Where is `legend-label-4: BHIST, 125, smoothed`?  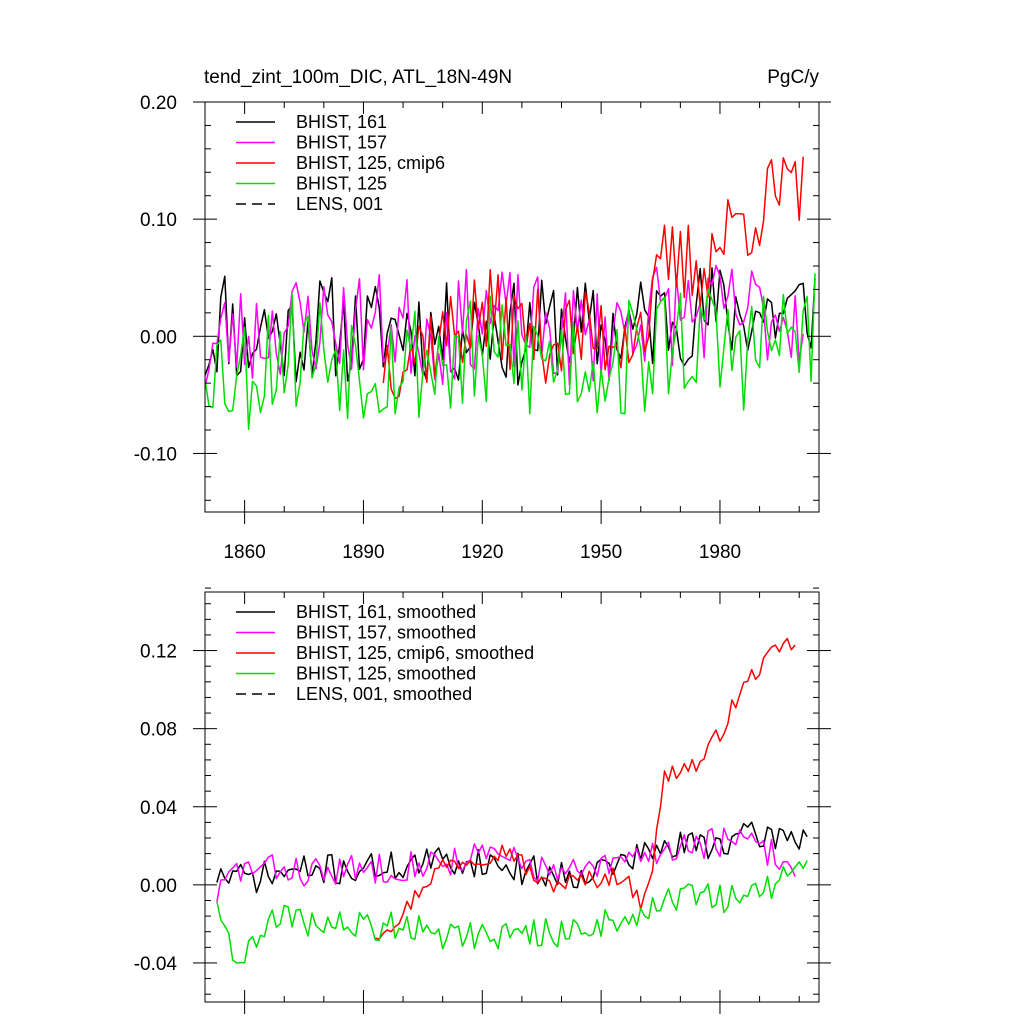 legend-label-4: BHIST, 125, smoothed is located at coordinates (386, 674).